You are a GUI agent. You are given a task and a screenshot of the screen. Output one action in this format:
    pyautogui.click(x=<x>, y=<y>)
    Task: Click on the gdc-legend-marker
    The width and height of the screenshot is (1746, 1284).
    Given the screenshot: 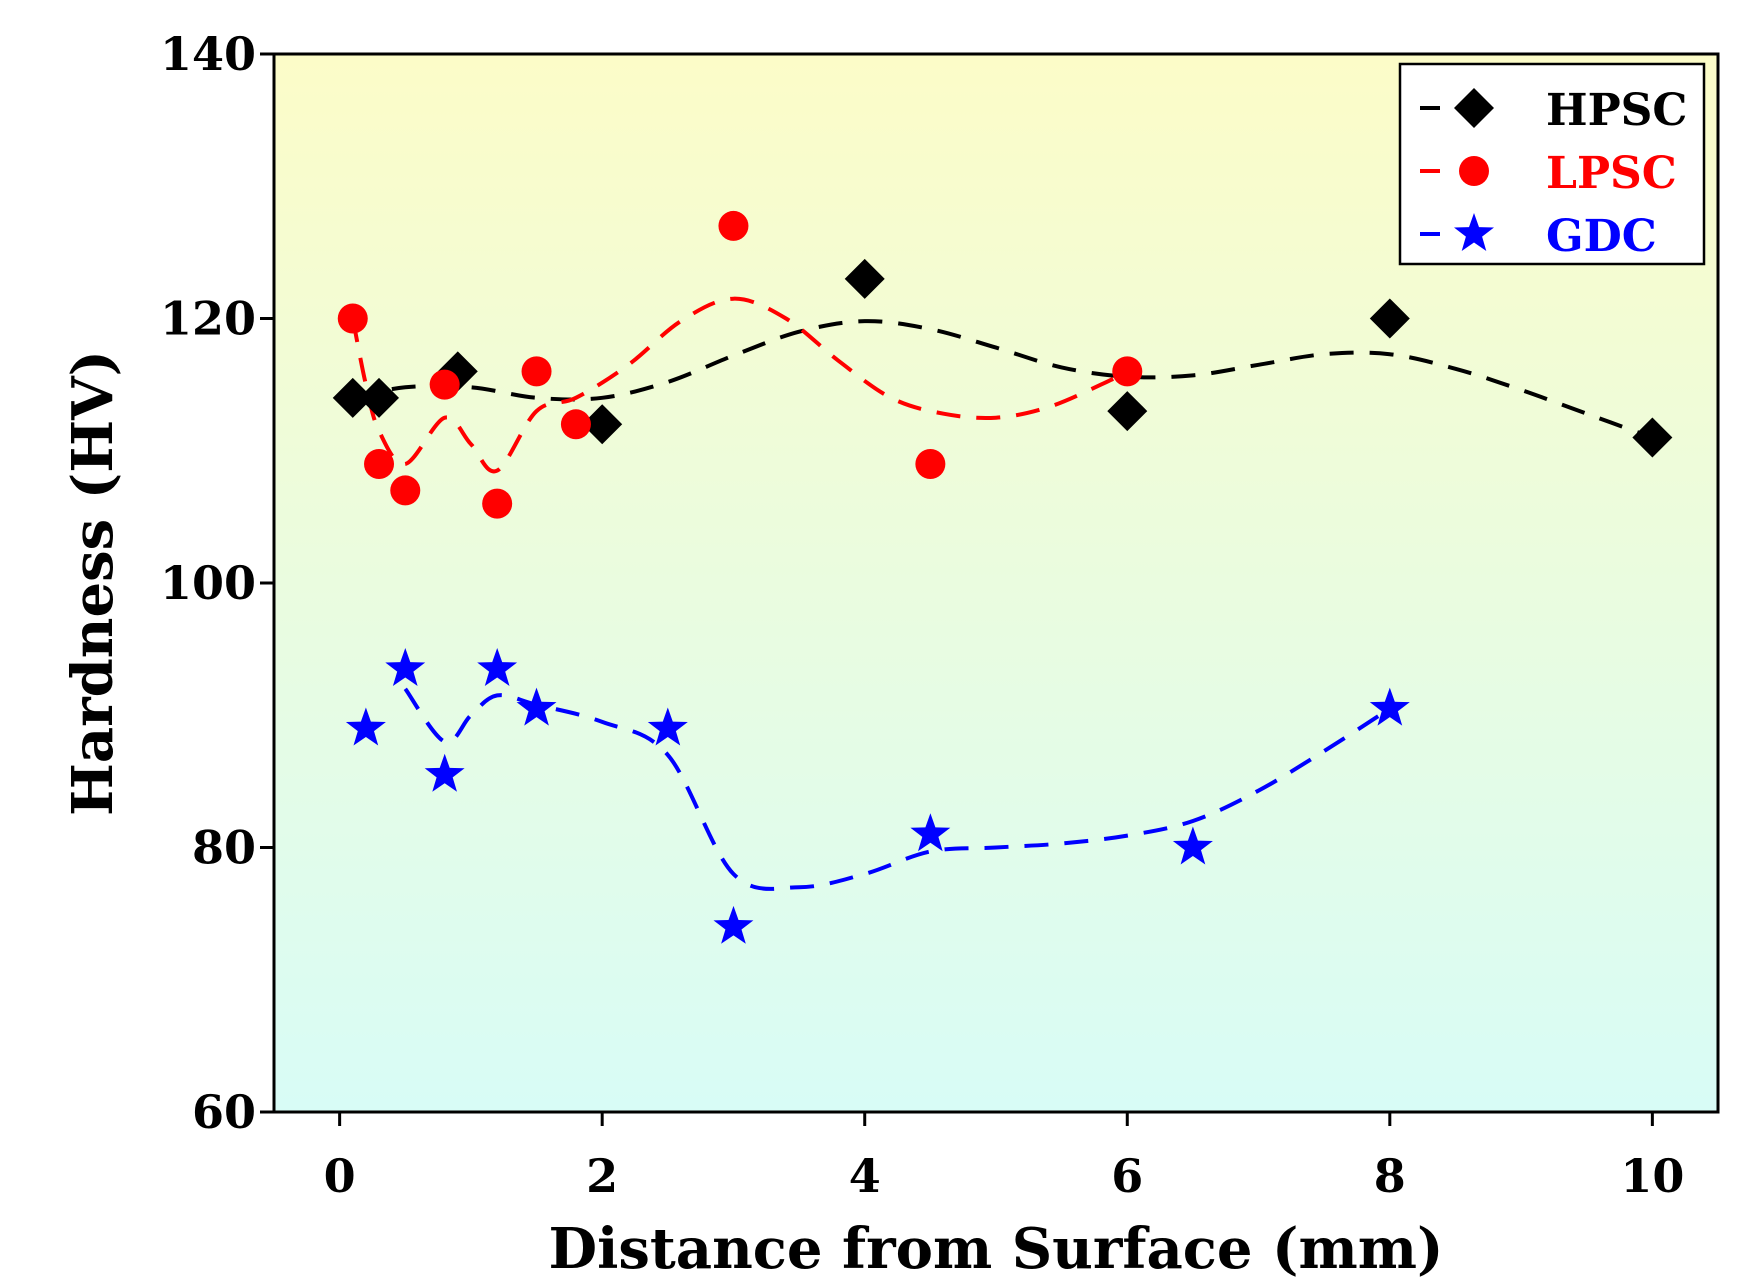 What is the action you would take?
    pyautogui.click(x=1474, y=232)
    